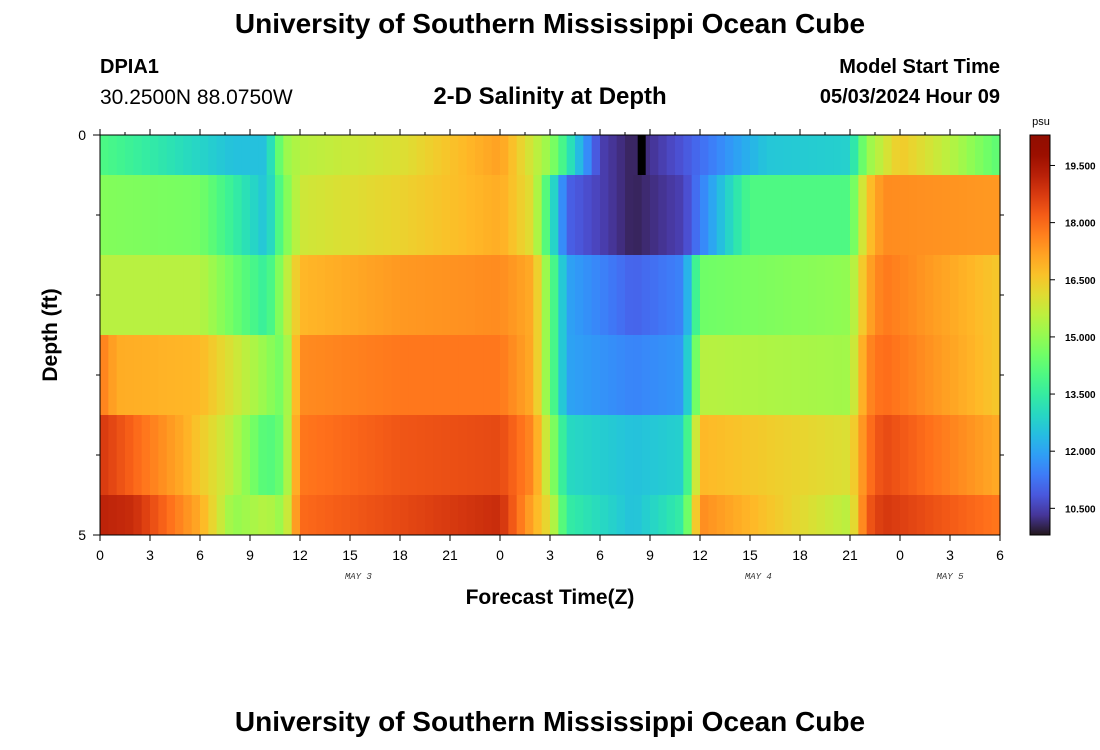 The height and width of the screenshot is (750, 1100). I want to click on colorbar-tick-label: 15.000, so click(1080, 338).